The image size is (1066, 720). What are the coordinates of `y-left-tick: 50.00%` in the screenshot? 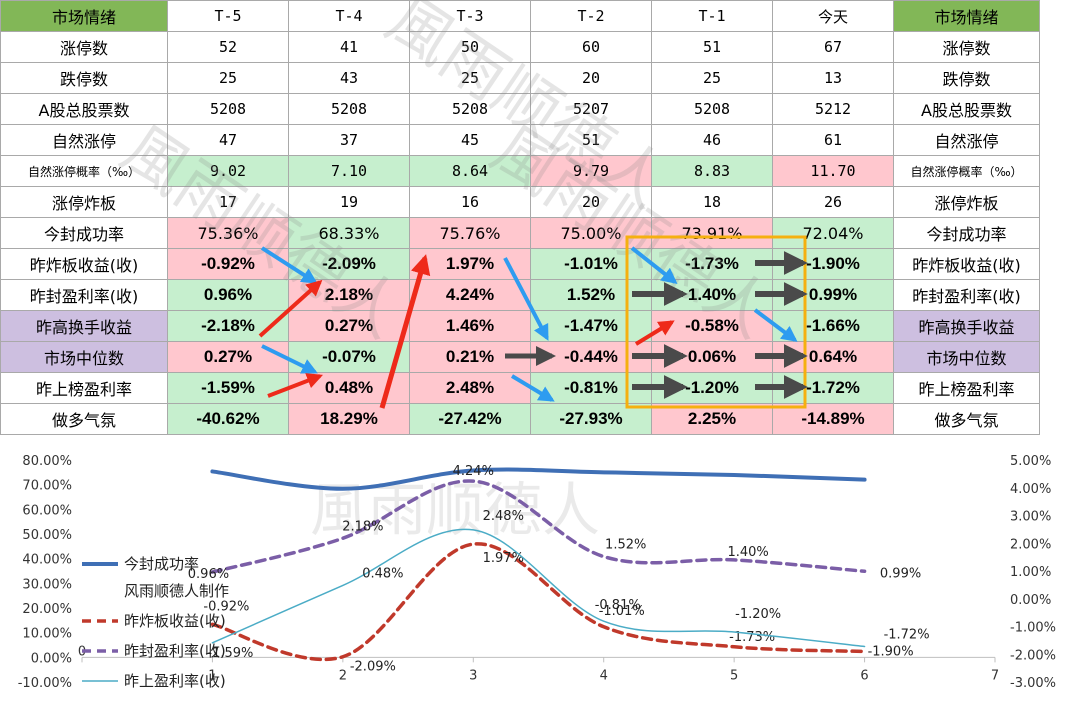 It's located at (47, 535).